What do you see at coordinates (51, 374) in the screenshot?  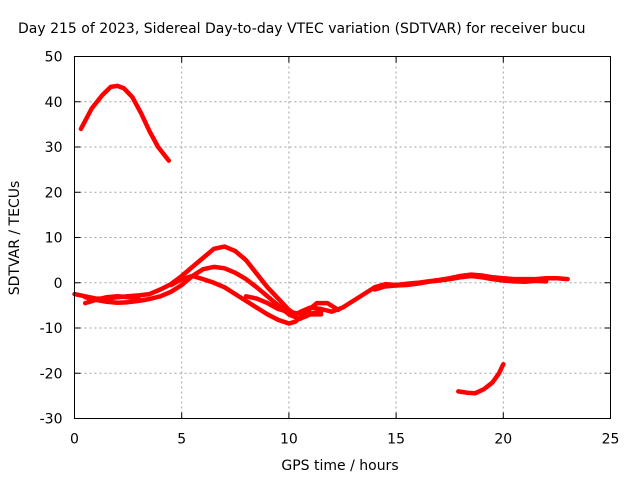 I see `y-tick-label: -20` at bounding box center [51, 374].